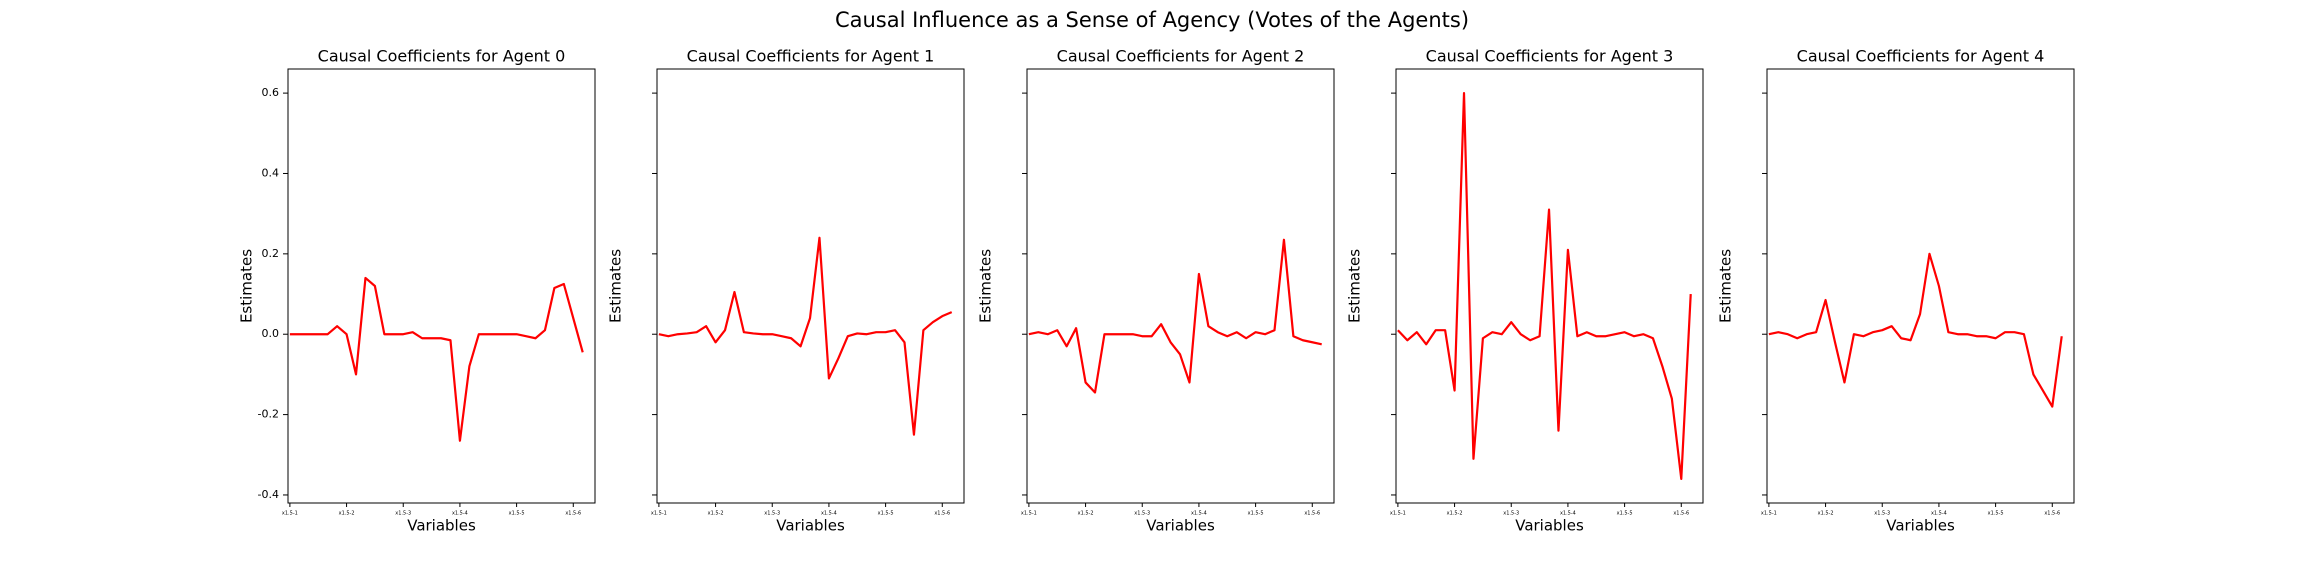 This screenshot has width=2304, height=576. Describe the element at coordinates (268, 494) in the screenshot. I see `y-tick-label: -0.4` at that location.